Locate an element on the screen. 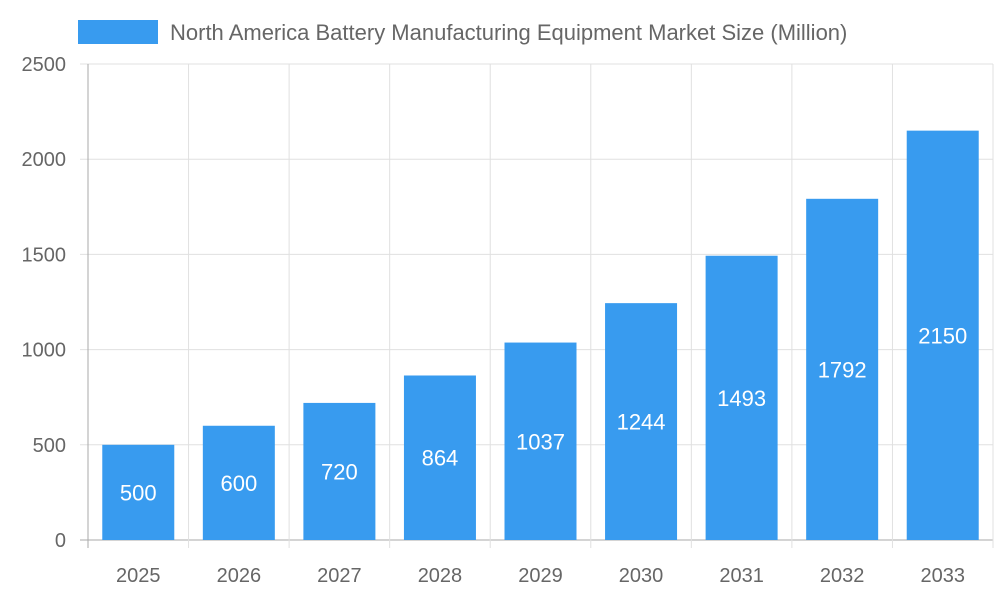 The width and height of the screenshot is (1000, 605). y-tick-label: 2500 is located at coordinates (44, 65).